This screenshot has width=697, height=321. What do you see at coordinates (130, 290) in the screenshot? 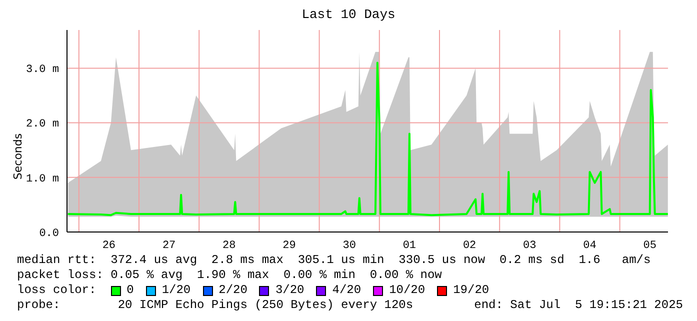
I see `legend-label: 0` at bounding box center [130, 290].